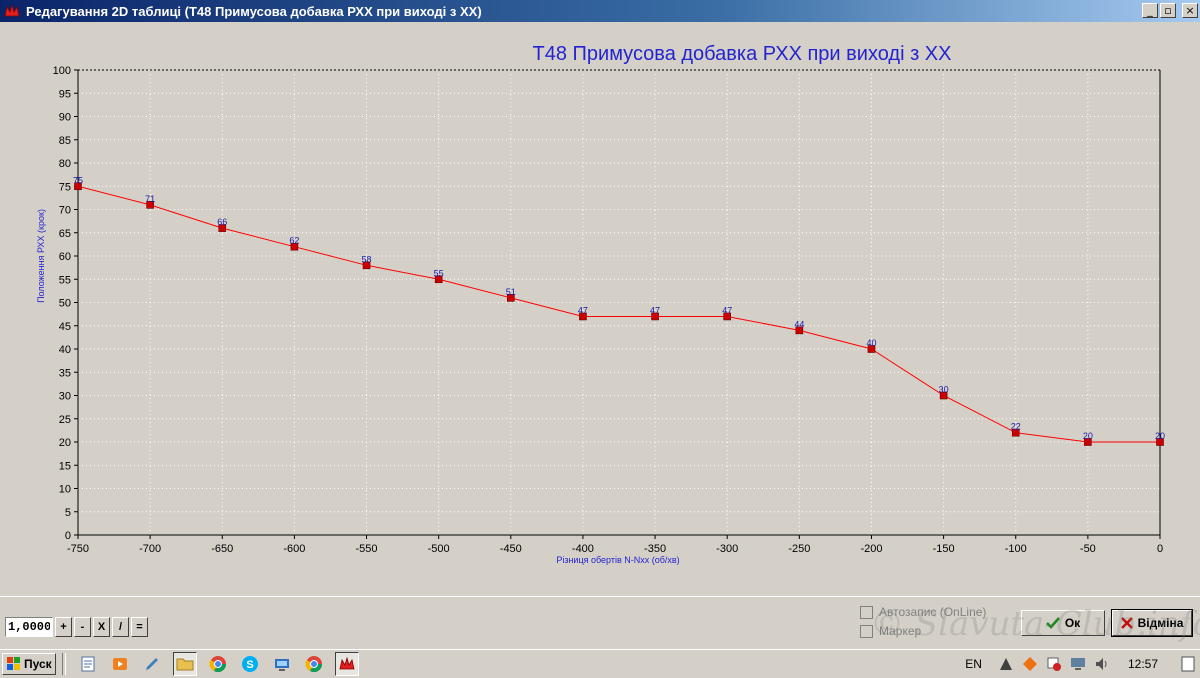 Image resolution: width=1200 pixels, height=678 pixels. I want to click on network-status-icon, so click(1006, 664).